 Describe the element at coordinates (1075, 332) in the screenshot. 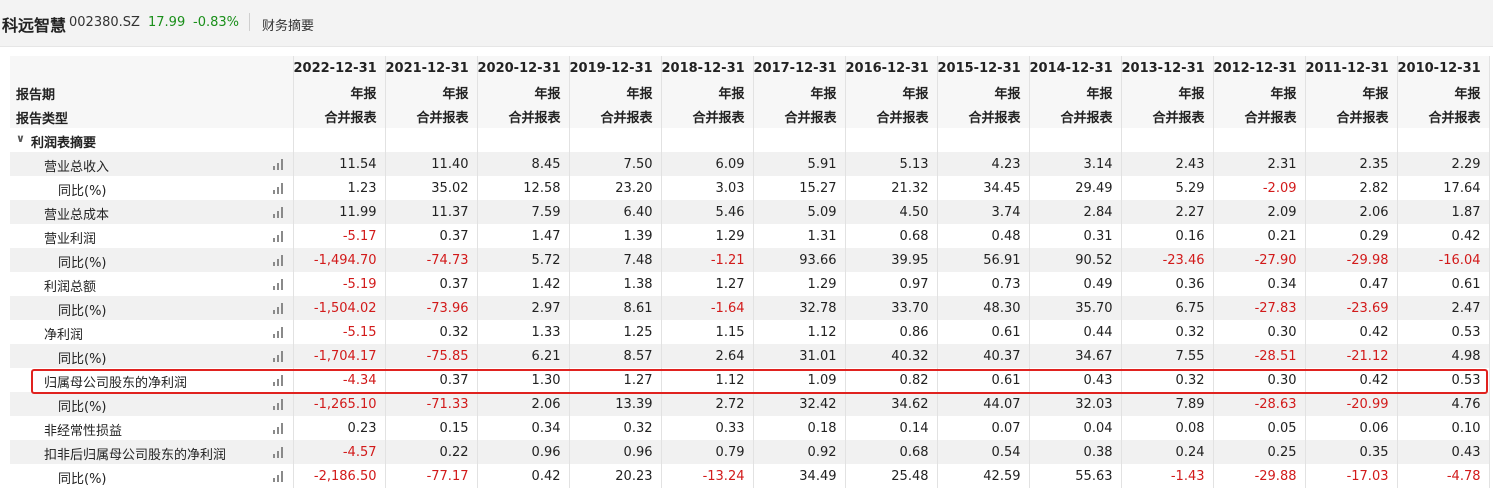

I see `value-cell: 0.44` at that location.